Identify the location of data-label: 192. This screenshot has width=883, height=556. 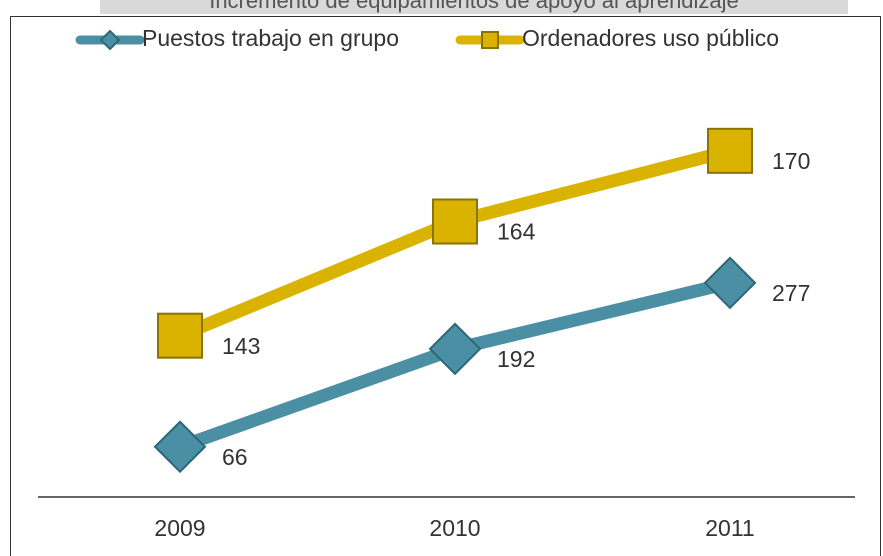
(516, 359).